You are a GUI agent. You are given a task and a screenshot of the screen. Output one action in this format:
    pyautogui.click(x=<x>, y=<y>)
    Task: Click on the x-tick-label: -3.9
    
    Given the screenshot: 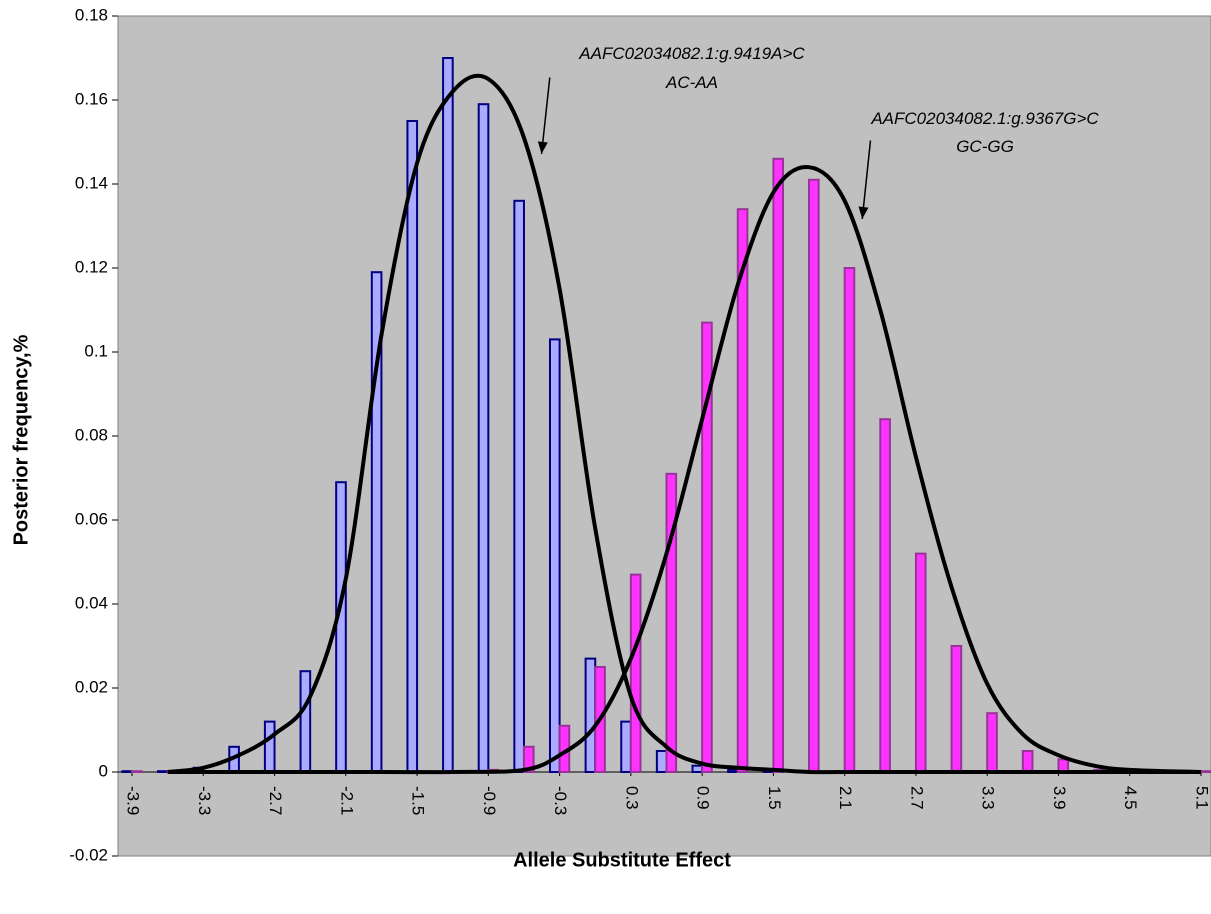 What is the action you would take?
    pyautogui.click(x=133, y=800)
    